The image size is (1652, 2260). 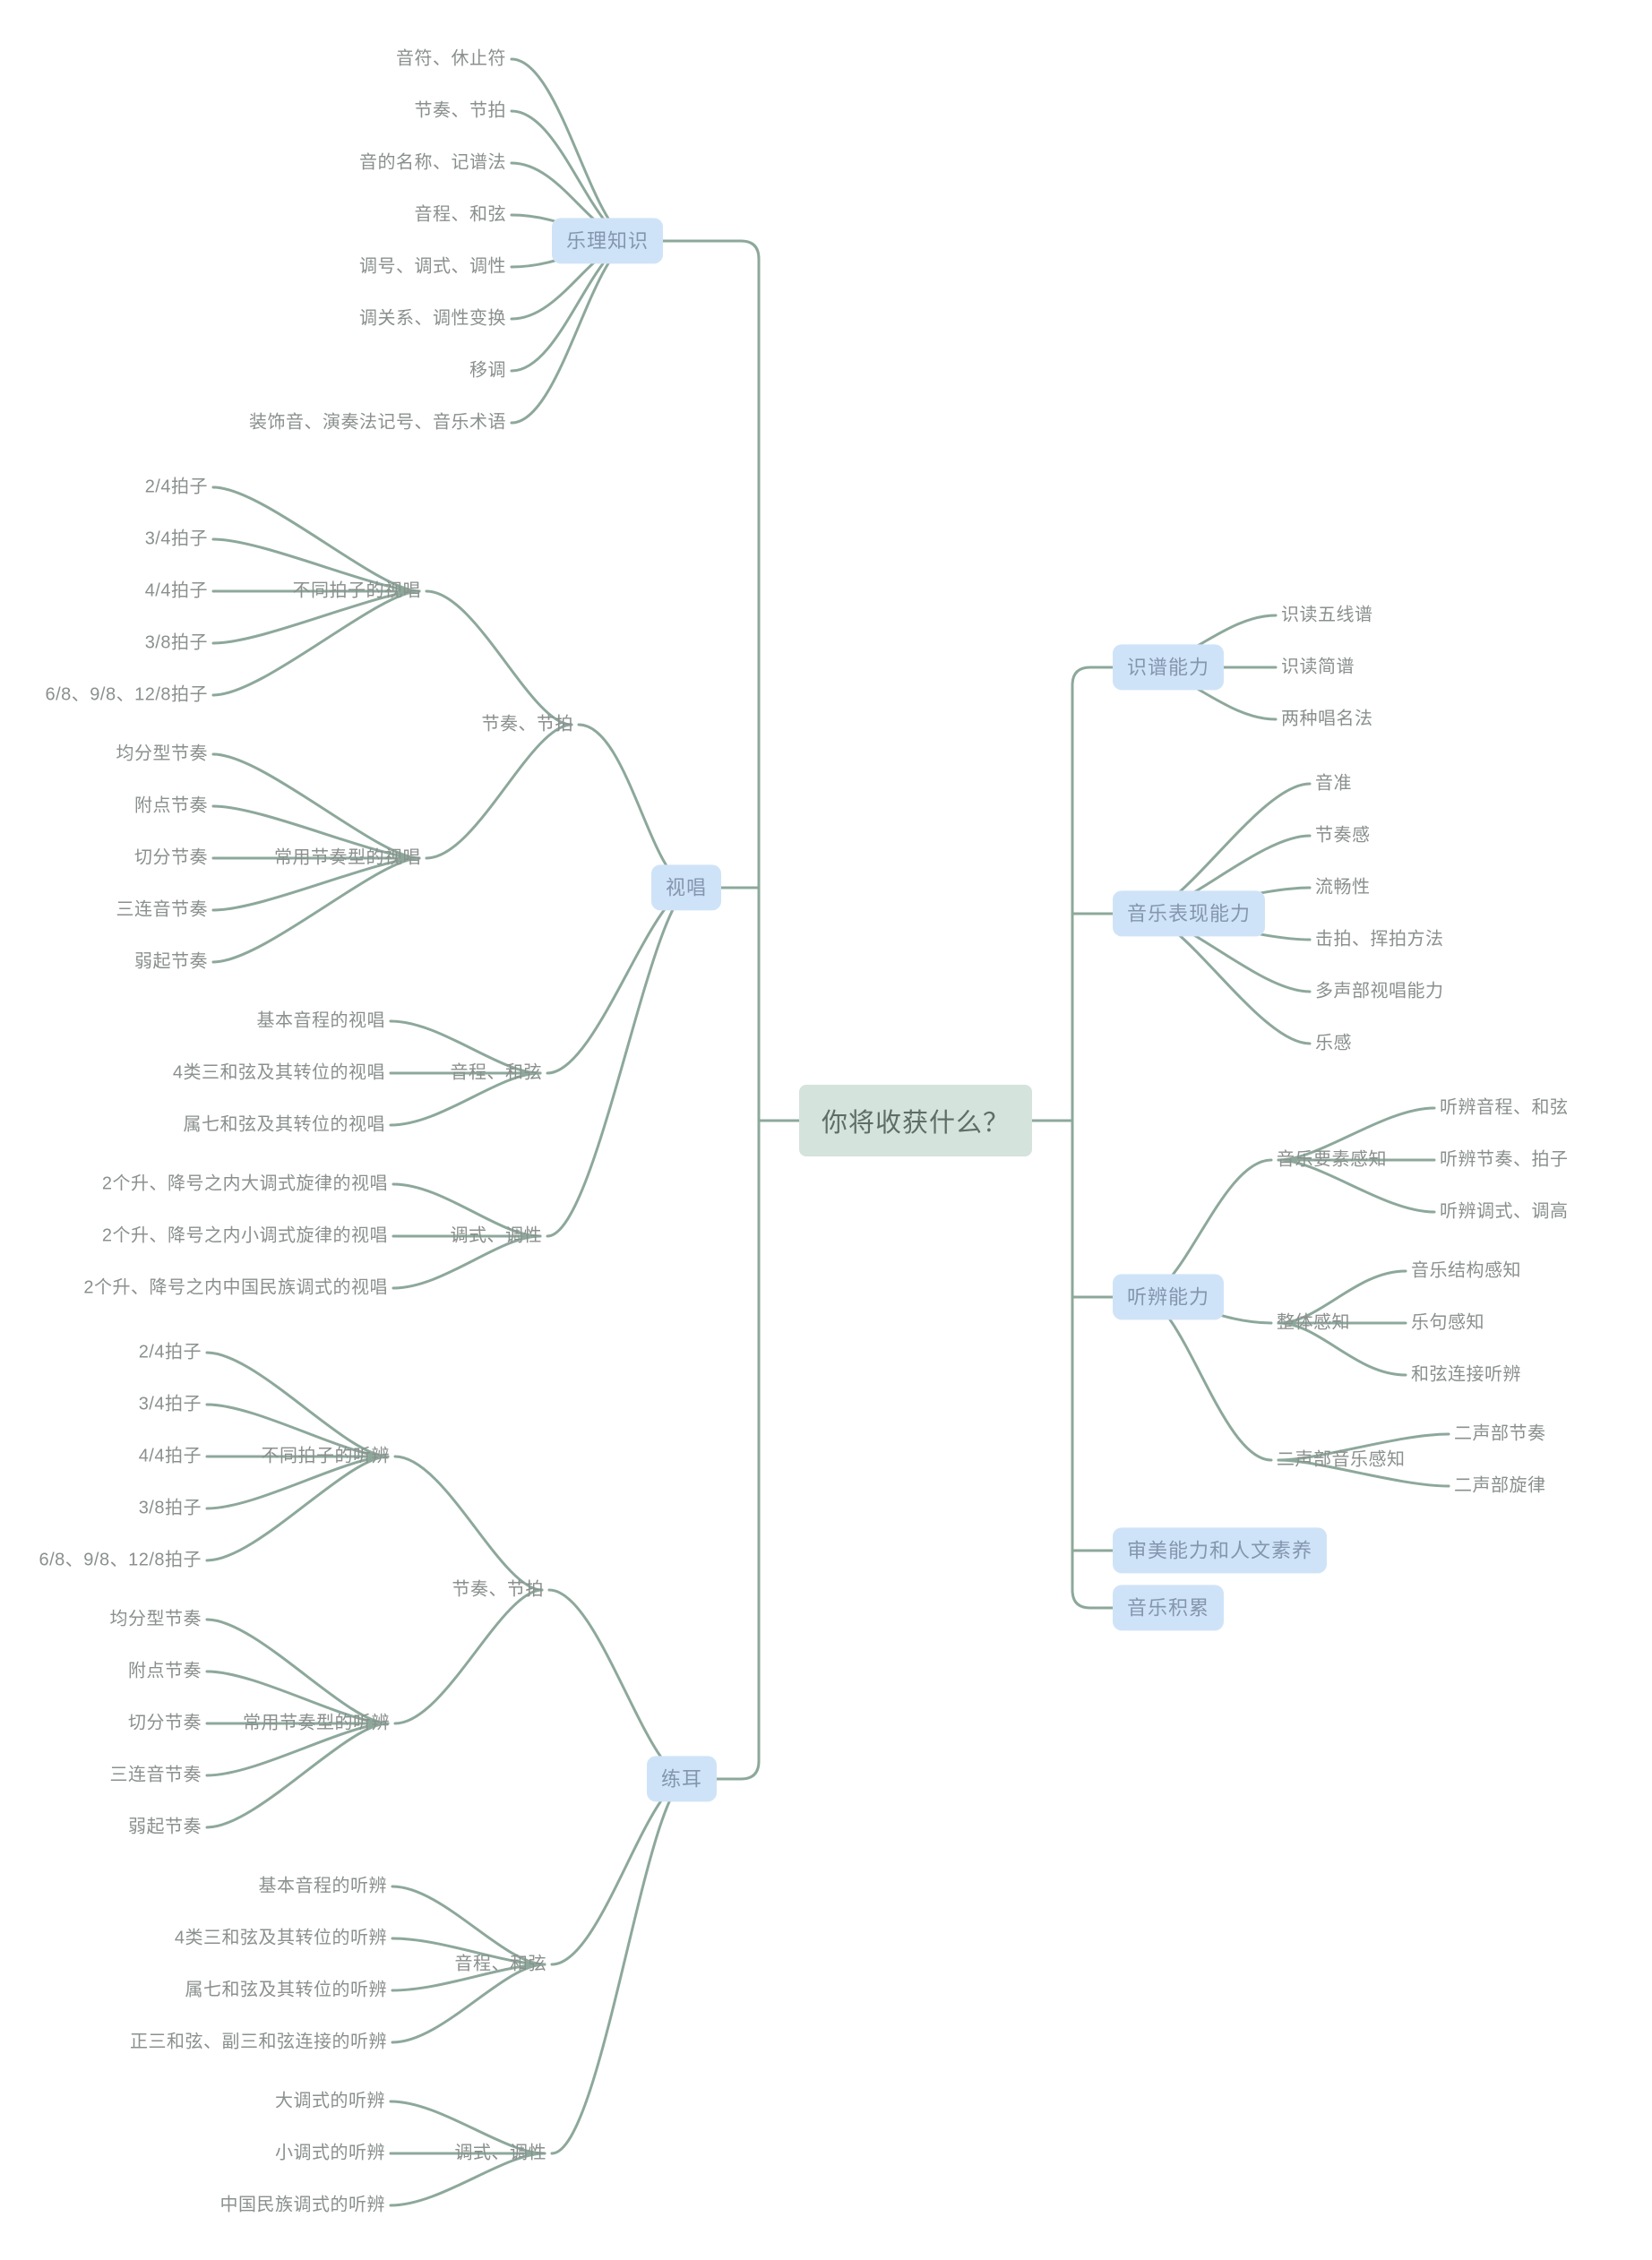 What do you see at coordinates (281, 1938) in the screenshot?
I see `subtopic: 4类三和弦及其转位的听辨` at bounding box center [281, 1938].